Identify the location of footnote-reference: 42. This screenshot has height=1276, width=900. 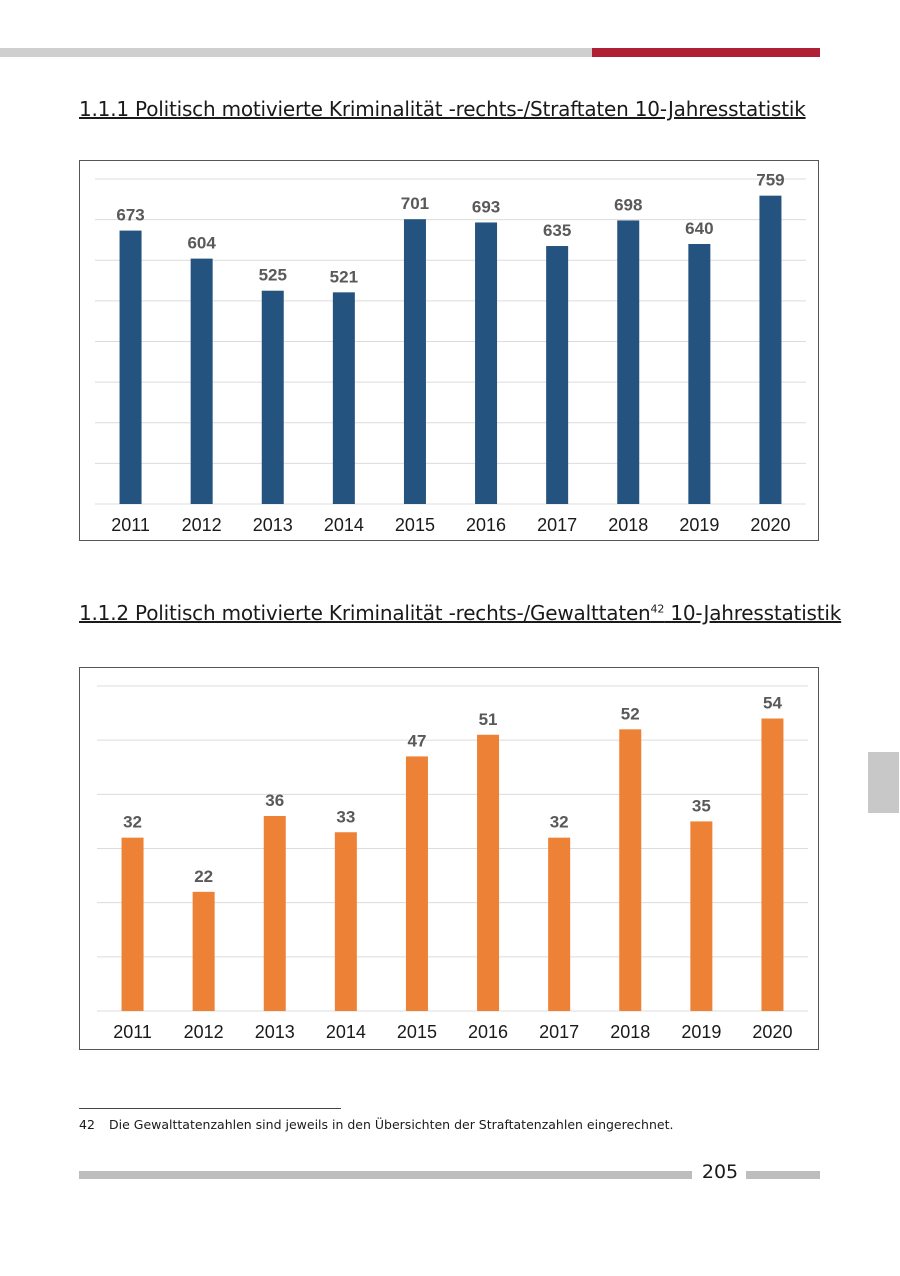
(657, 609).